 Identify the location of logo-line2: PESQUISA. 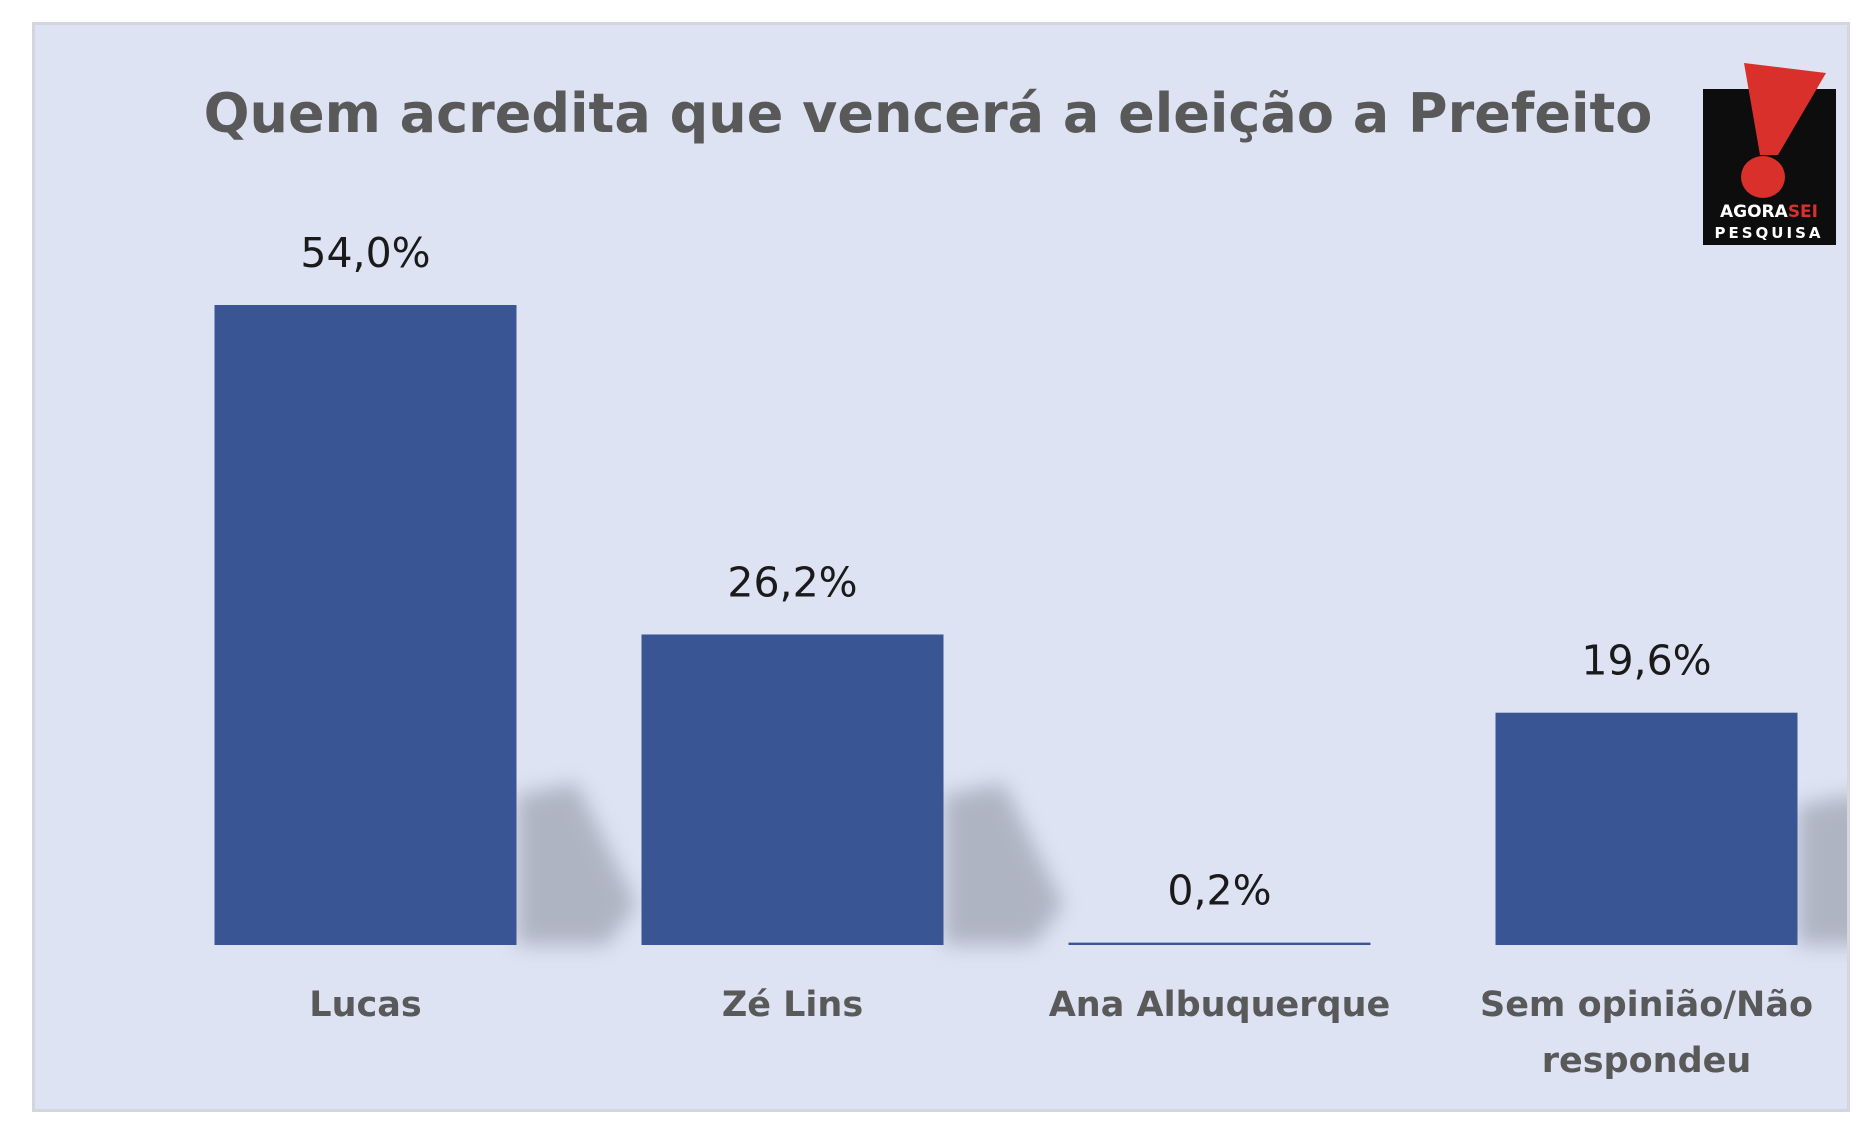
(1769, 233).